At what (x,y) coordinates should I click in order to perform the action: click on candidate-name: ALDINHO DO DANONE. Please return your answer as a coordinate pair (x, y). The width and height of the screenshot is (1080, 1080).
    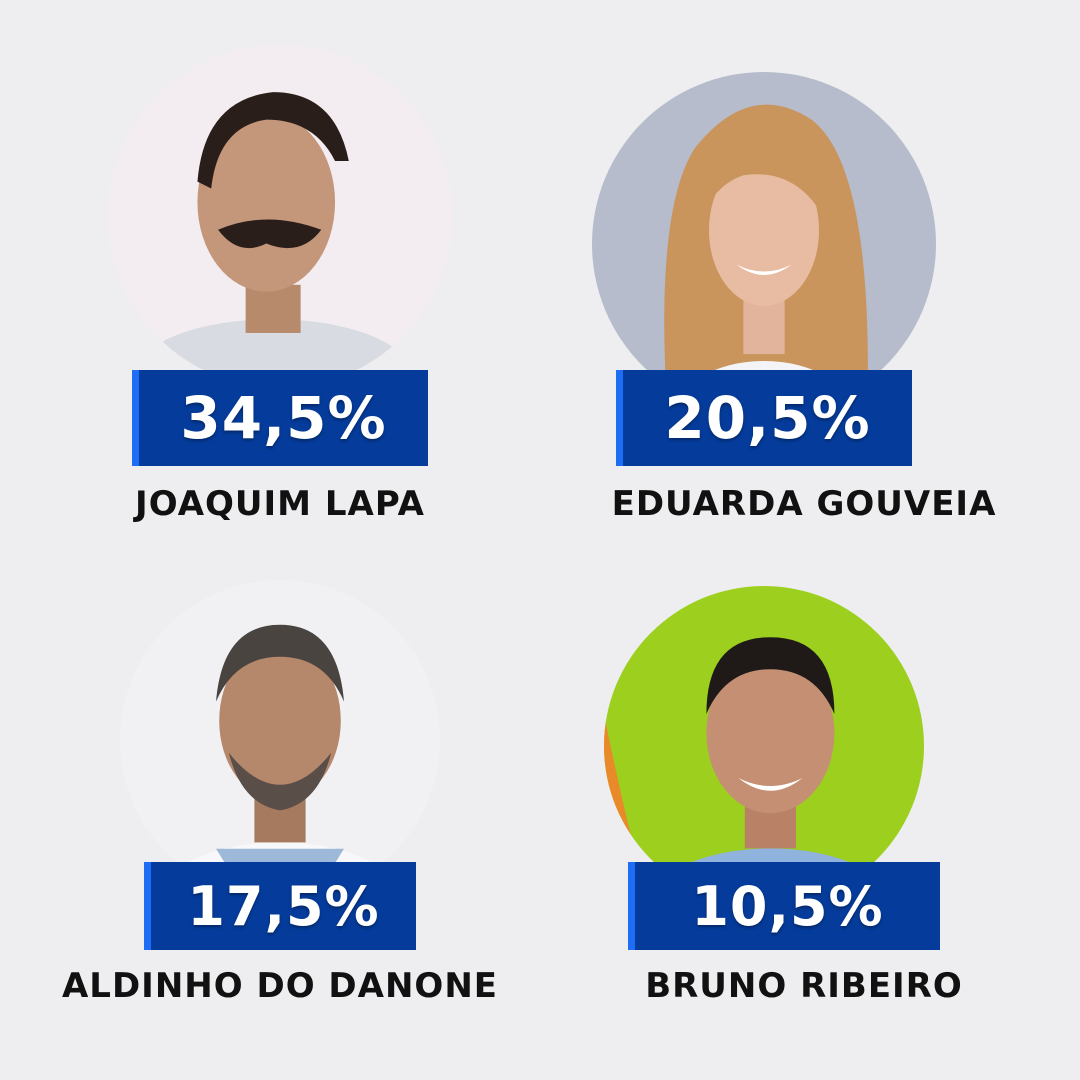
    Looking at the image, I should click on (280, 986).